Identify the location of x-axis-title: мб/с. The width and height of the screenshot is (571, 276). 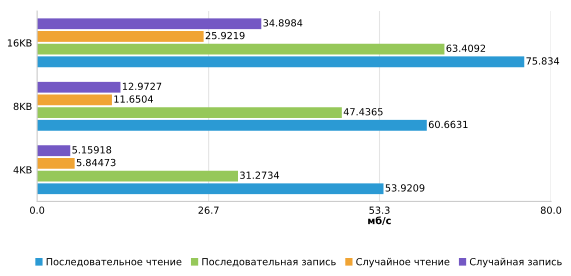
(379, 221).